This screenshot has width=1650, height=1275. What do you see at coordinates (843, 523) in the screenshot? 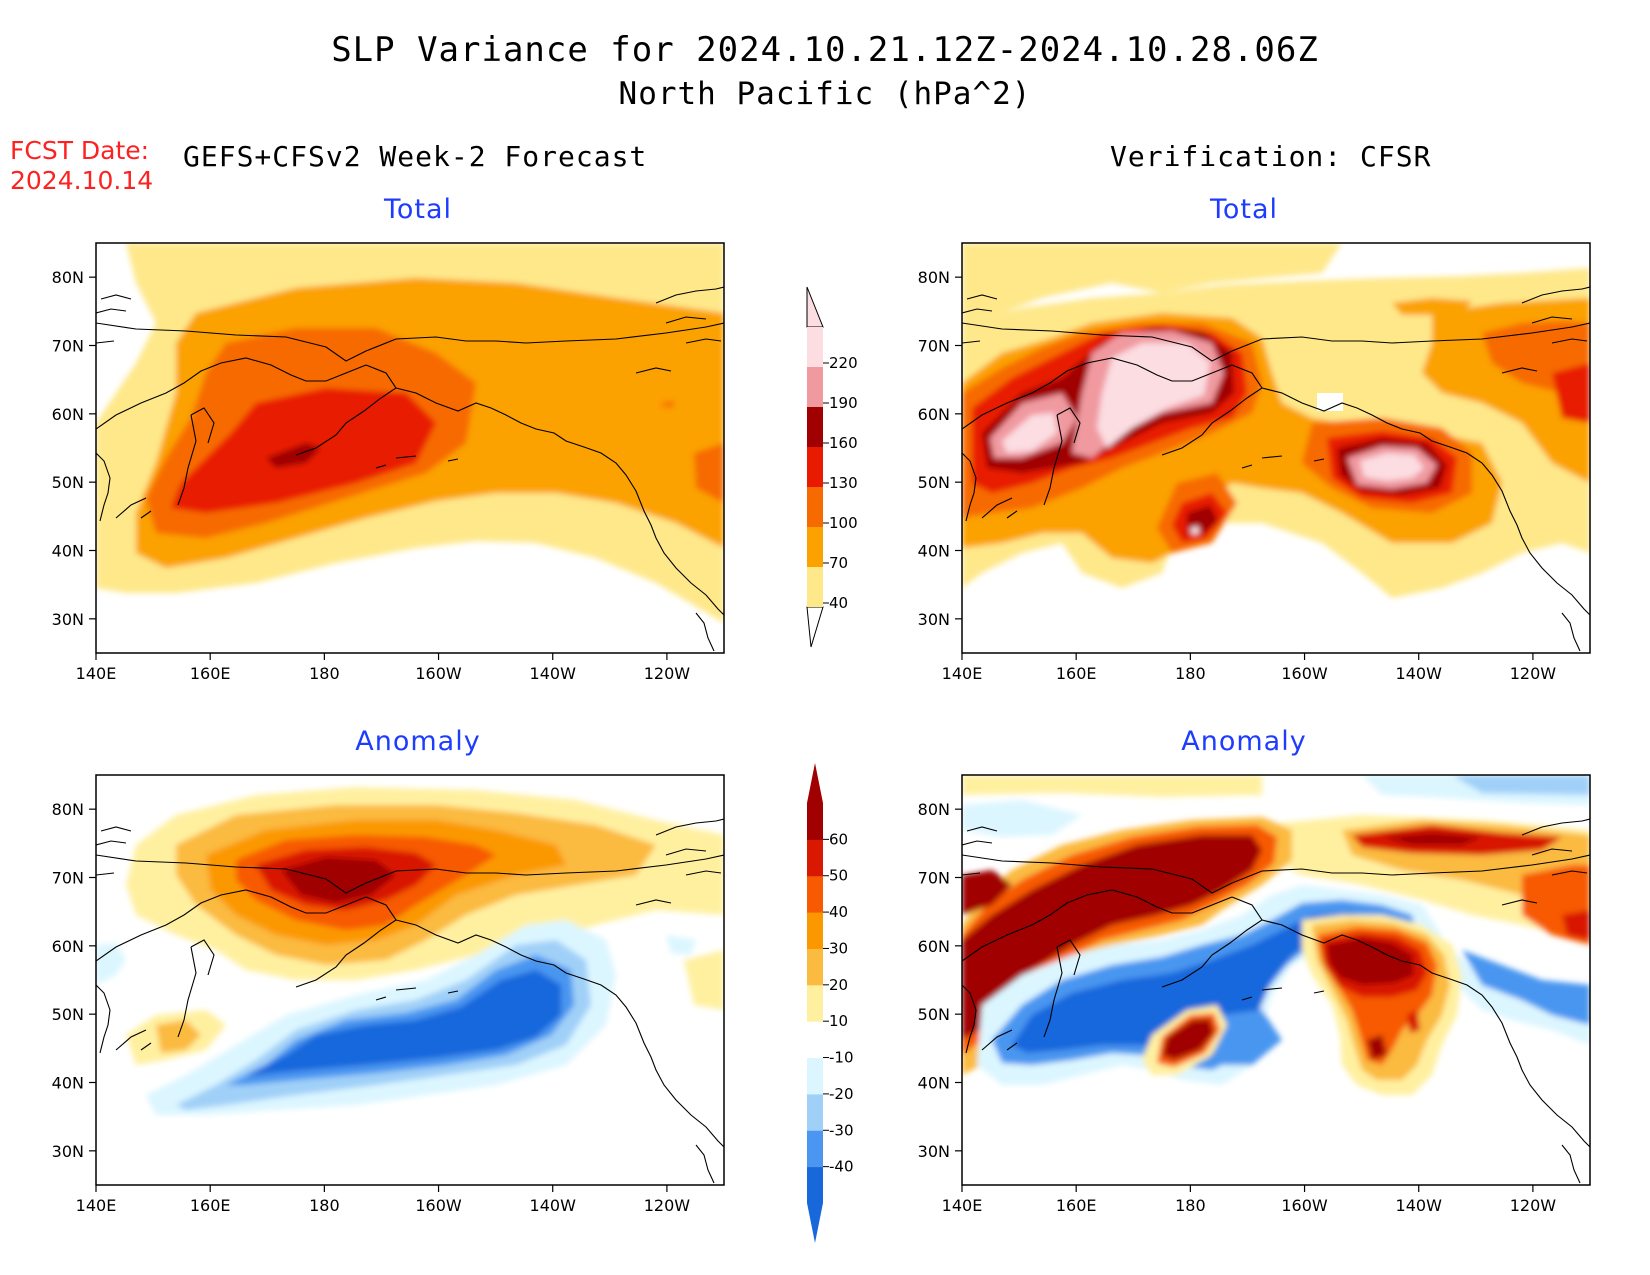
I see `colorbar-total-label: 100` at bounding box center [843, 523].